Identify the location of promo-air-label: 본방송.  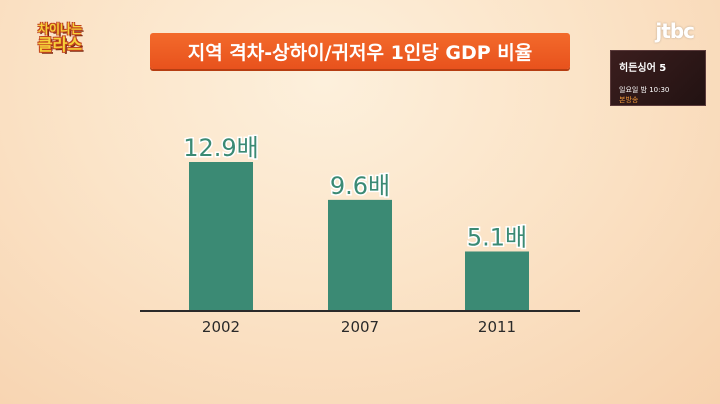
(629, 100).